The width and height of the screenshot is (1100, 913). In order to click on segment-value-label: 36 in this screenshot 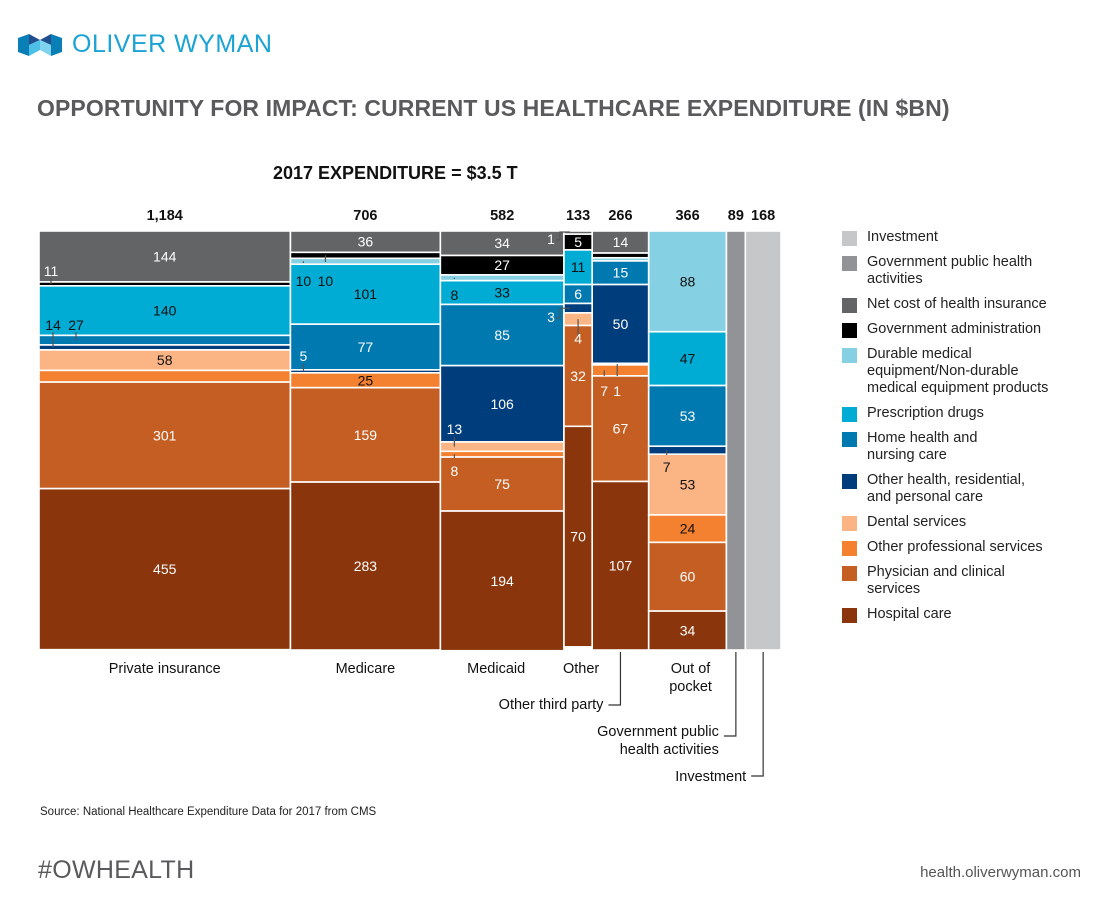, I will do `click(366, 242)`.